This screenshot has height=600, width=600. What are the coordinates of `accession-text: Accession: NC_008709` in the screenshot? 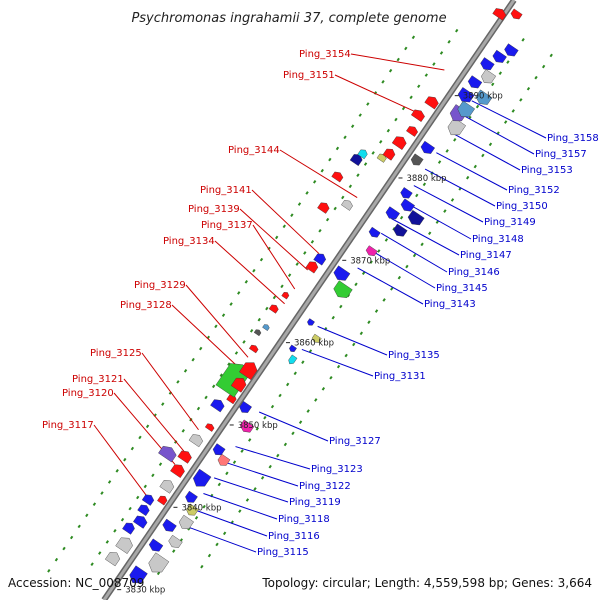 It's located at (76, 583).